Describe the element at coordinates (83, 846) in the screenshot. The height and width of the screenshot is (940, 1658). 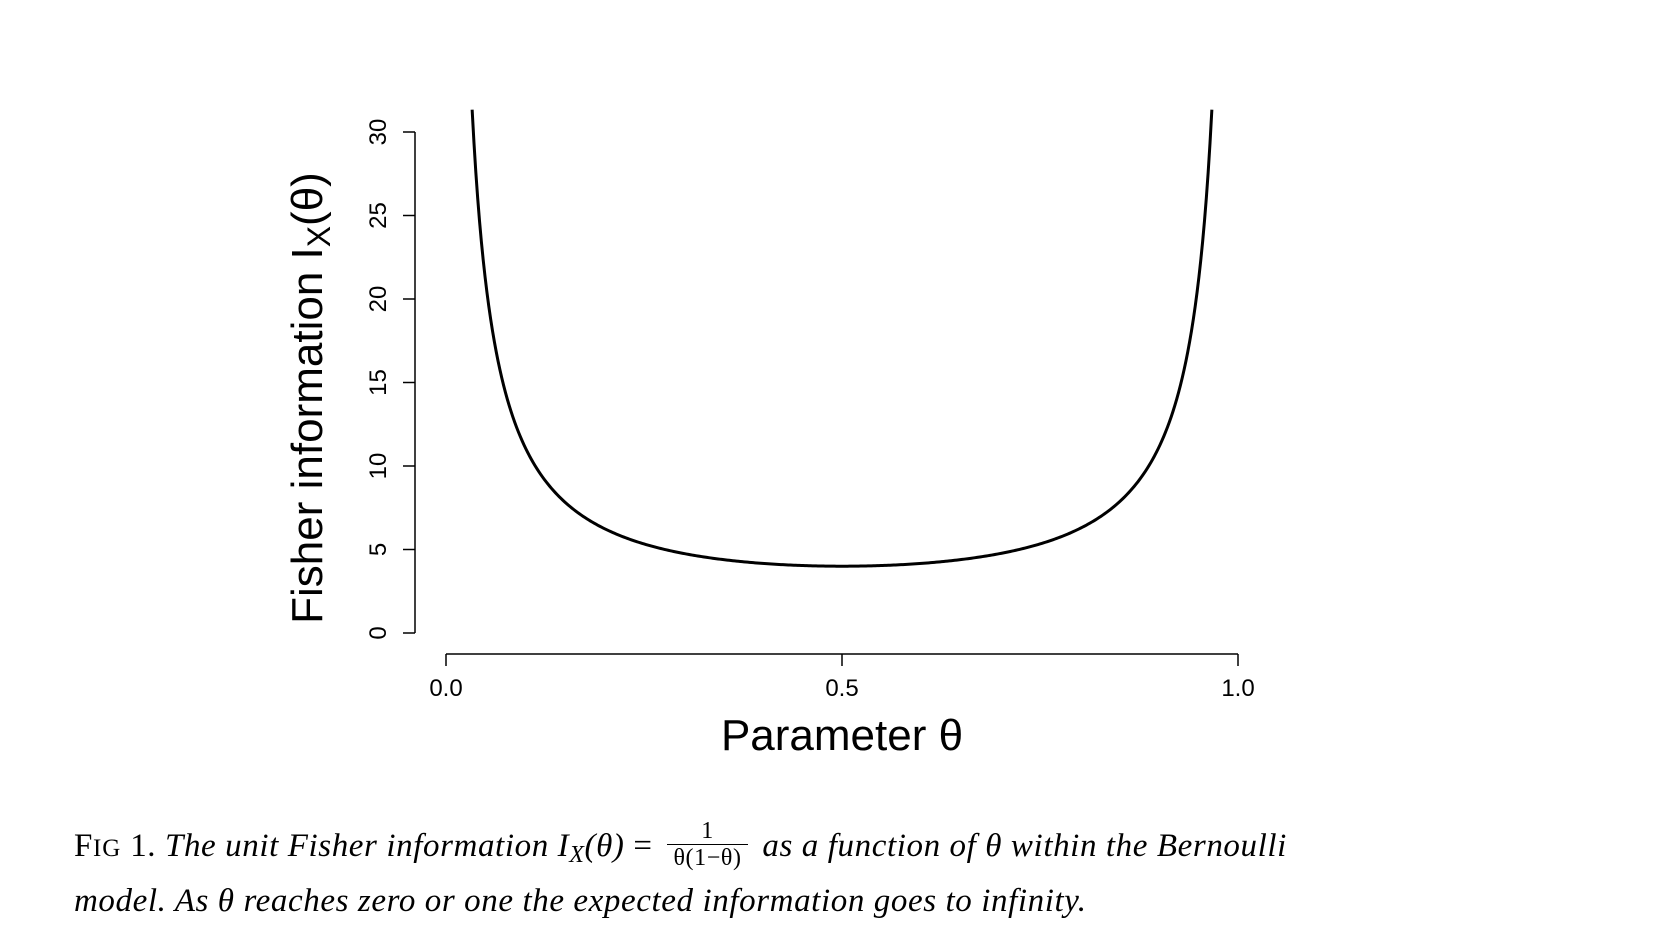
I see `caption-fig-f: F` at that location.